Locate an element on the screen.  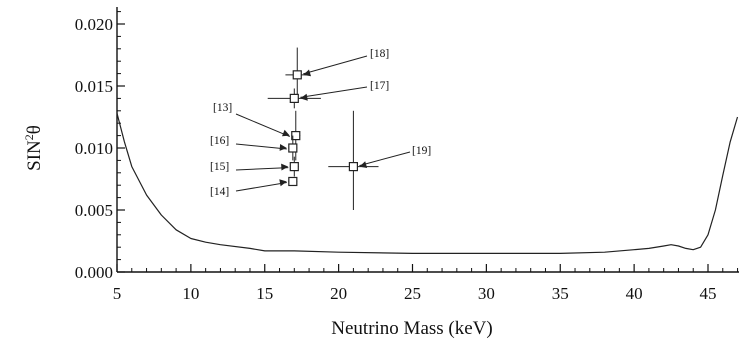
y-axis-title: SIN2θ is located at coordinates (33, 148).